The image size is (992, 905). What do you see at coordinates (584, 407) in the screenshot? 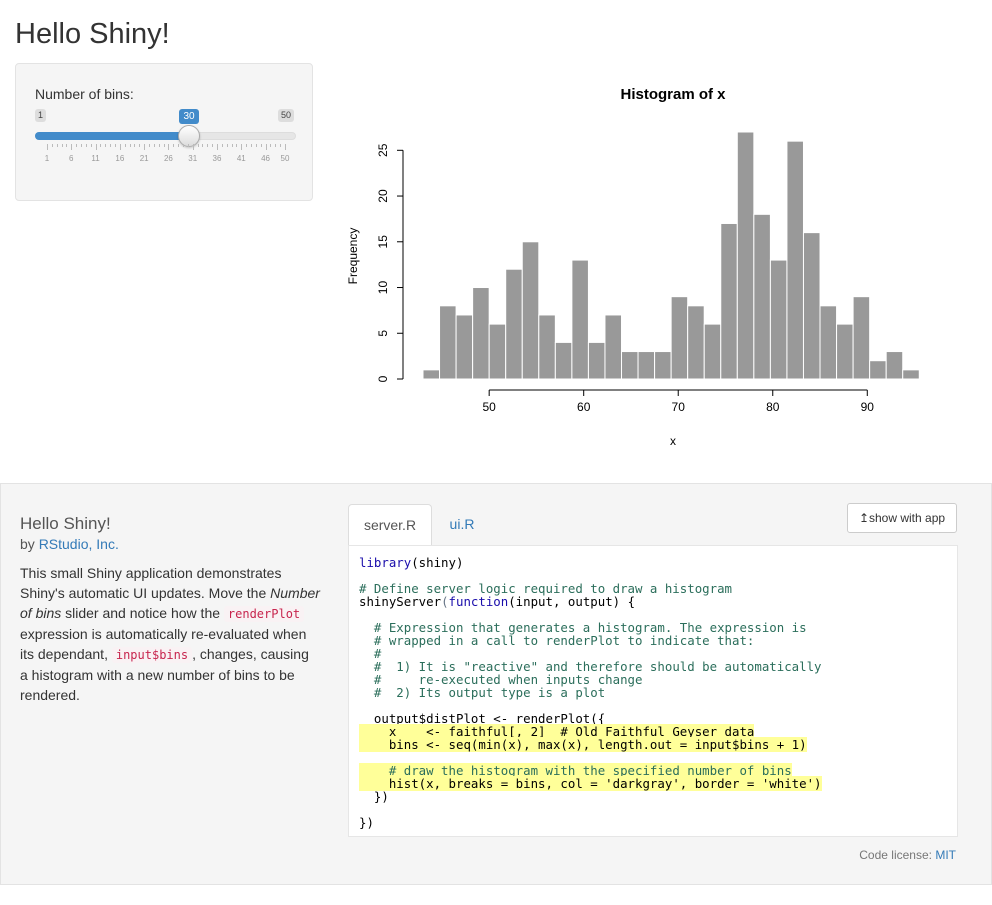
I see `x-tick-label: 60` at bounding box center [584, 407].